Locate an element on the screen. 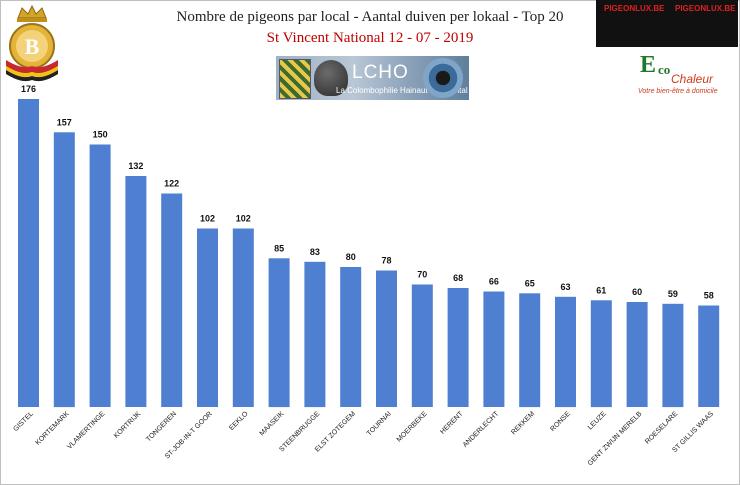  data-label-10: 78 is located at coordinates (386, 261).